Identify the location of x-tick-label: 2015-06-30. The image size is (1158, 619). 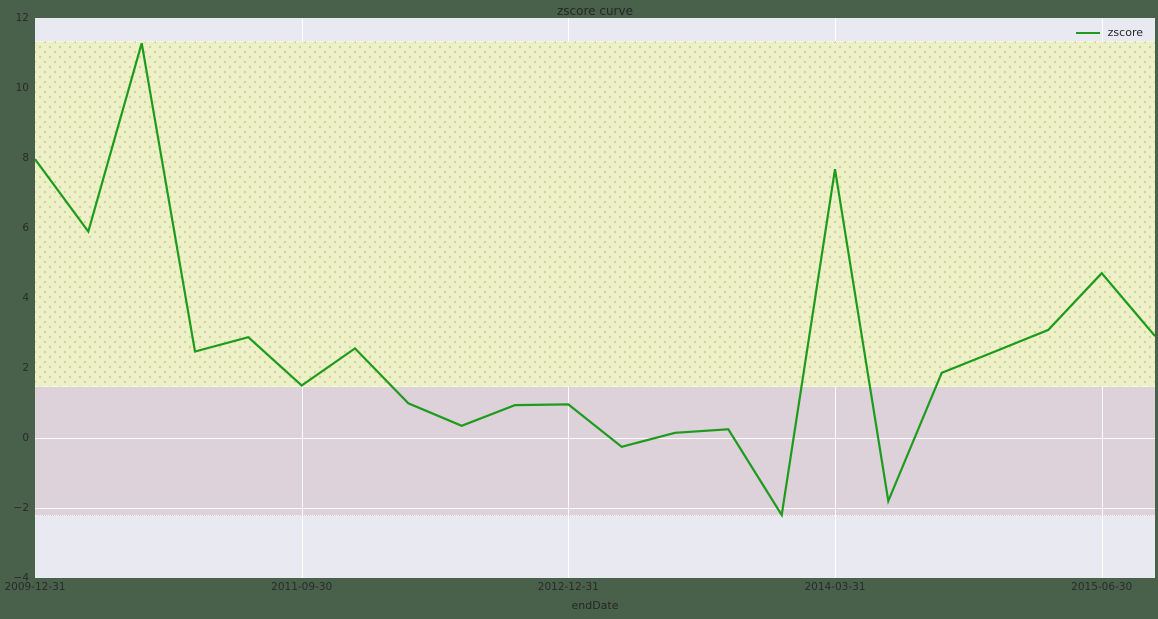
(1102, 587).